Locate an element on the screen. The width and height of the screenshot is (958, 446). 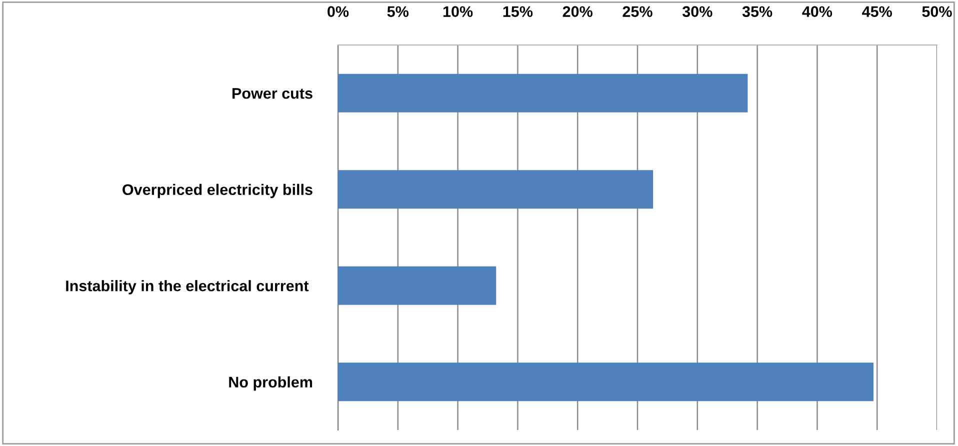
x-tick-label: 30% is located at coordinates (697, 11).